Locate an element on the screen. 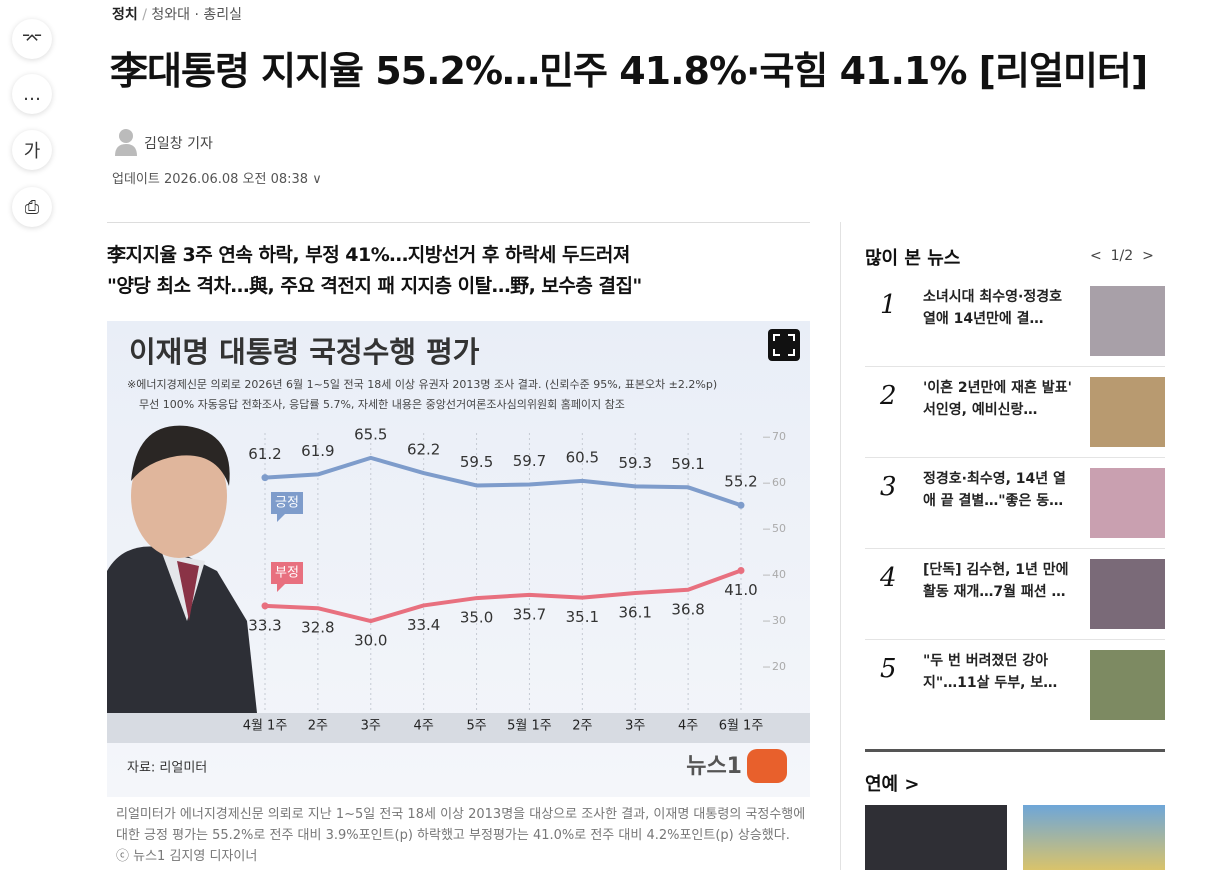  value-label: 36.8 is located at coordinates (687, 609).